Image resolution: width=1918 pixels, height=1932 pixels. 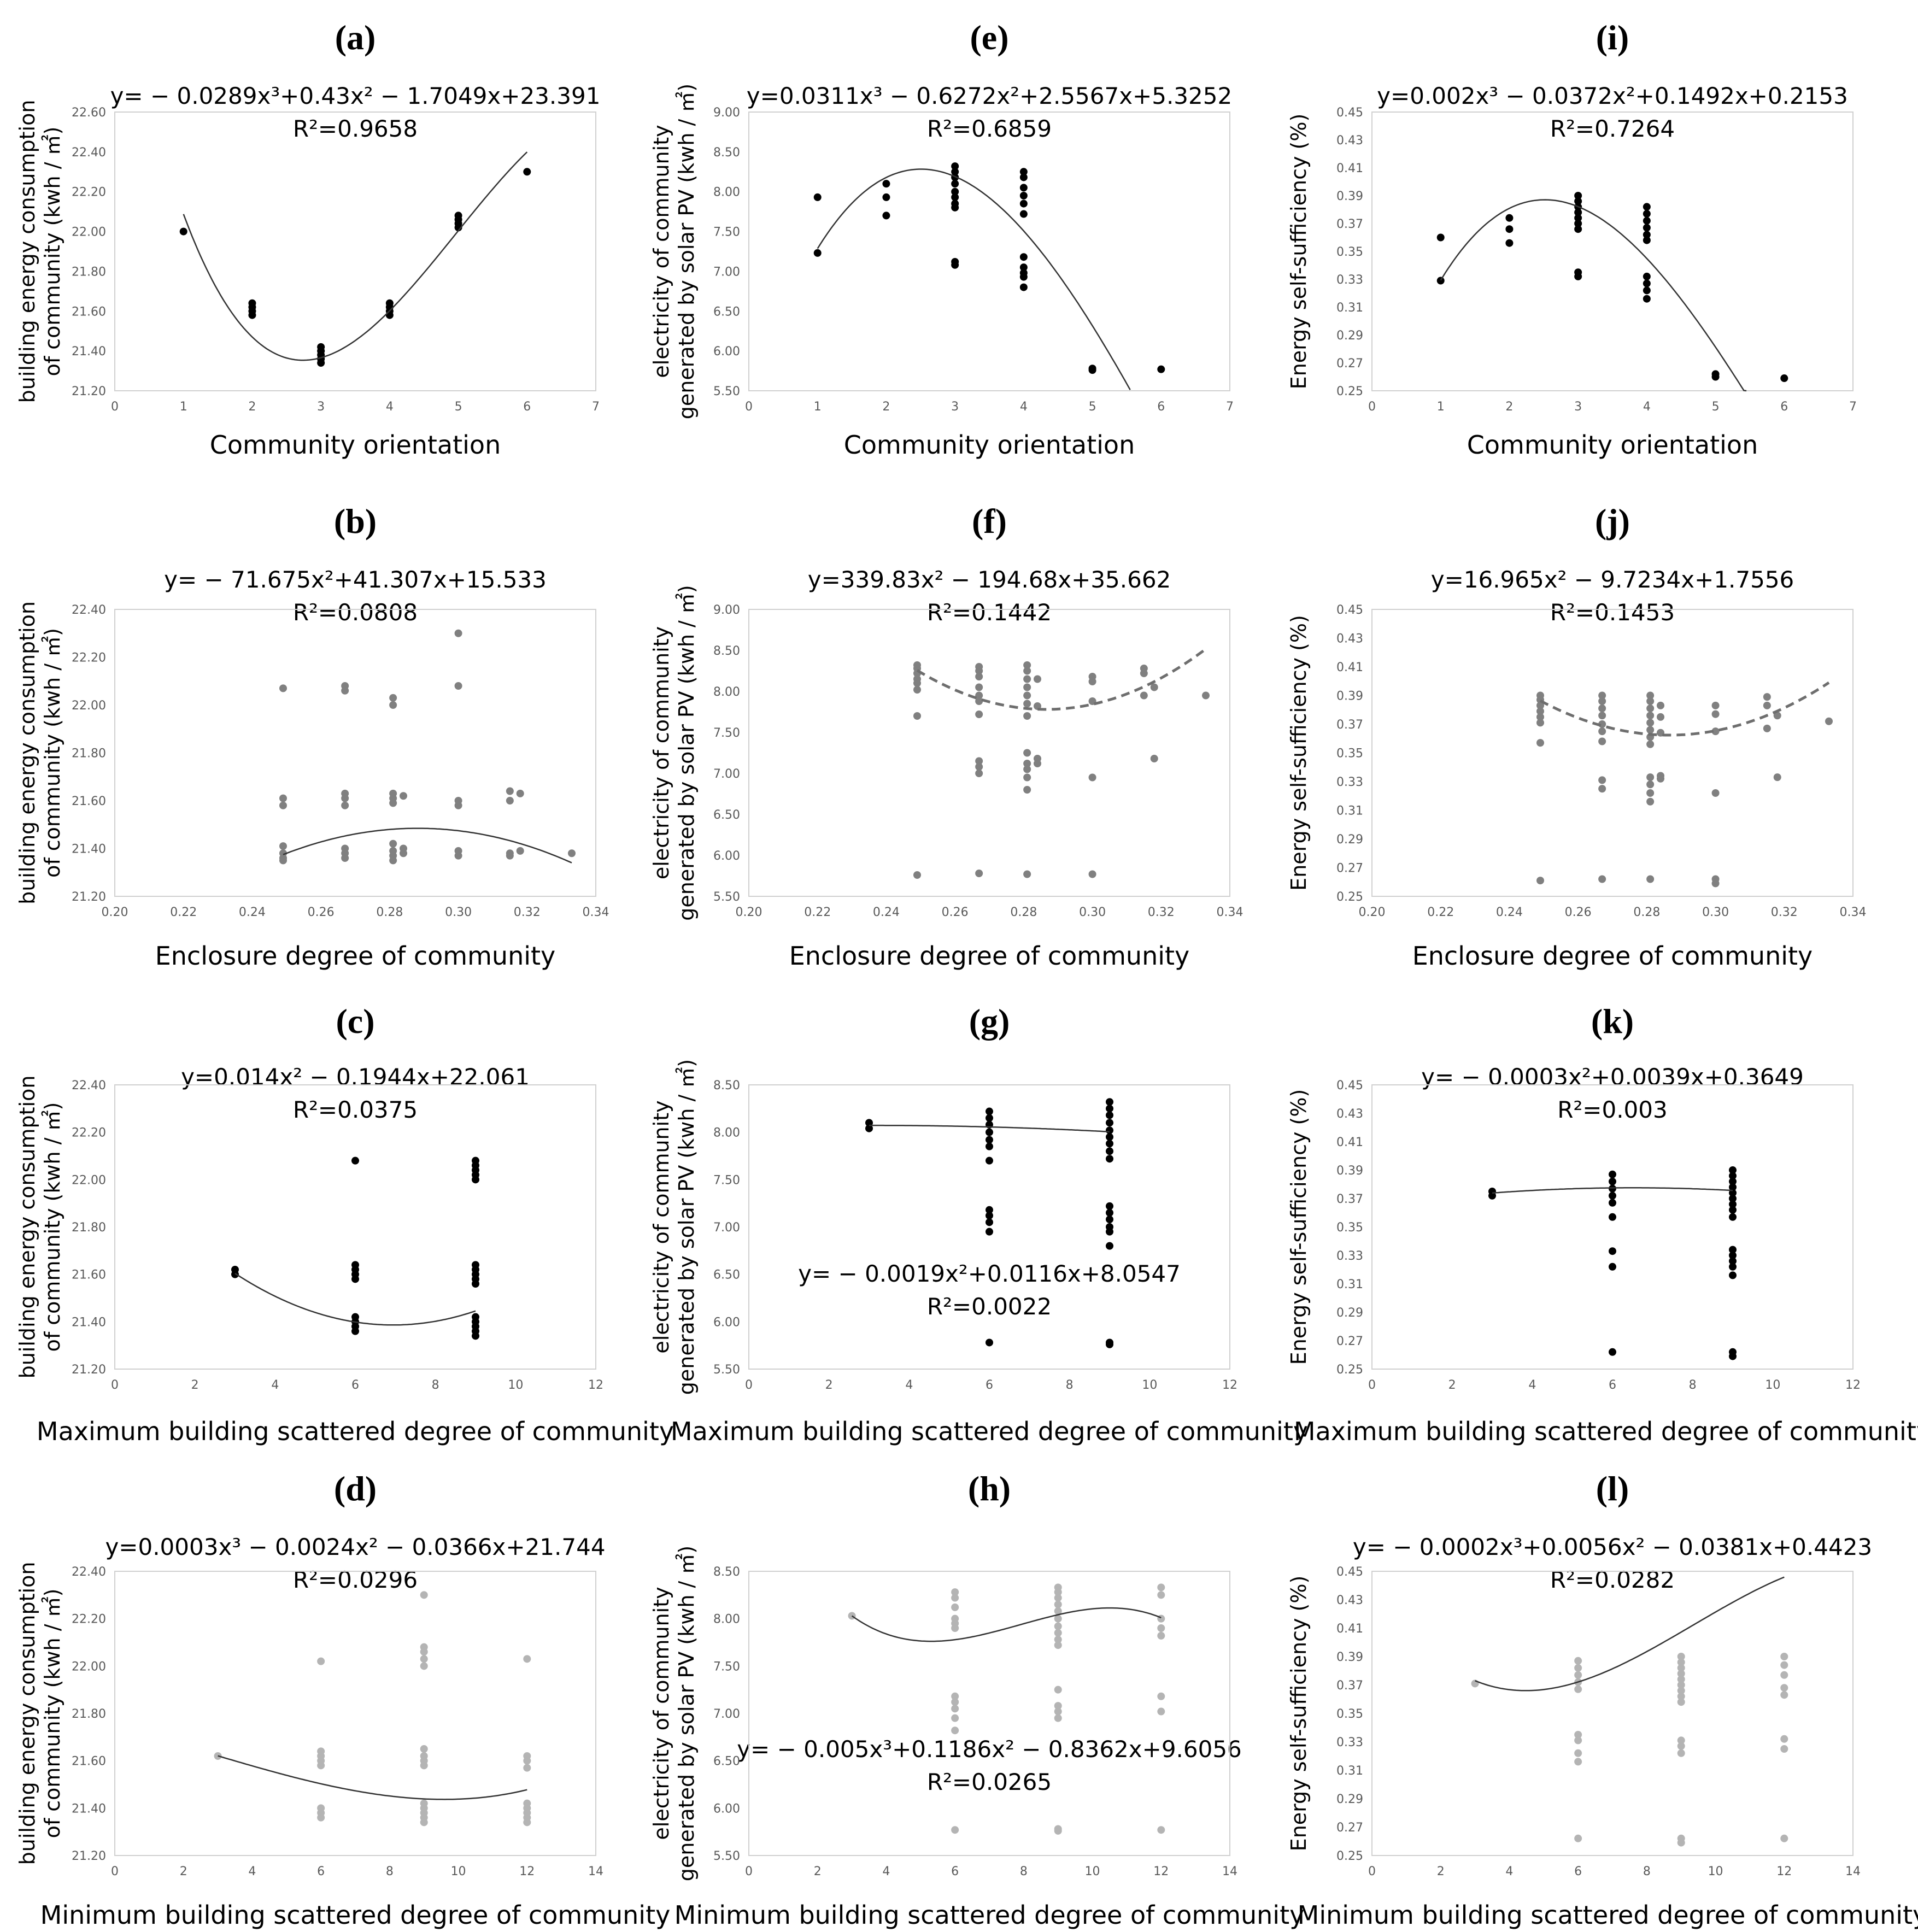 What do you see at coordinates (89, 1714) in the screenshot?
I see `y-tick-label: 21.80` at bounding box center [89, 1714].